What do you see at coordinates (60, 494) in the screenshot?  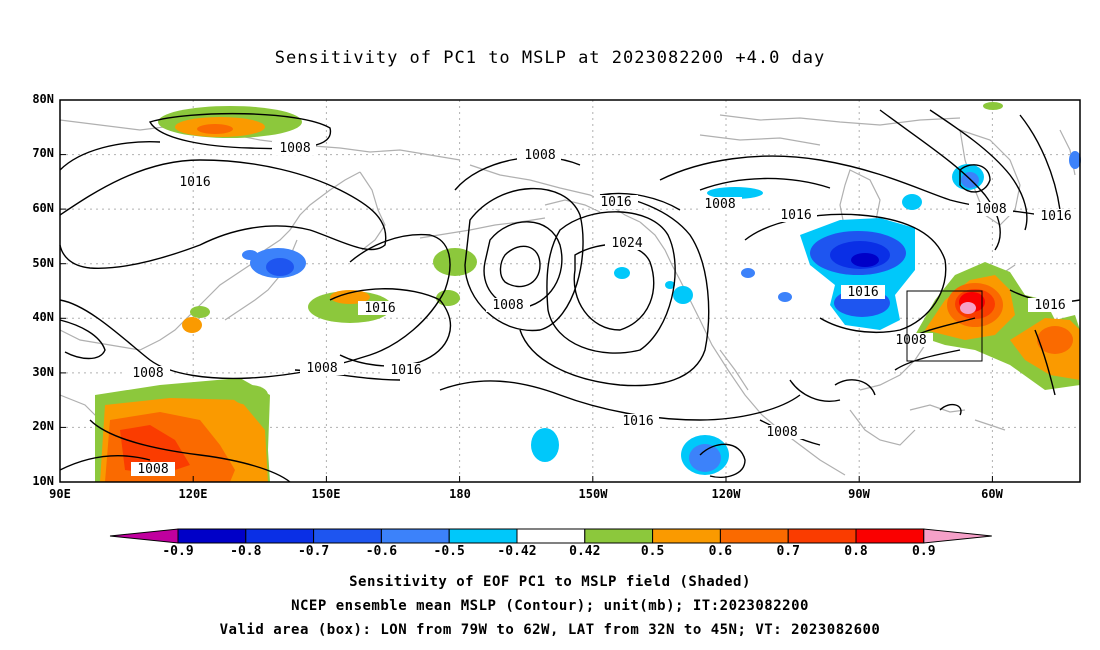 I see `lon-label-90e: 90E` at bounding box center [60, 494].